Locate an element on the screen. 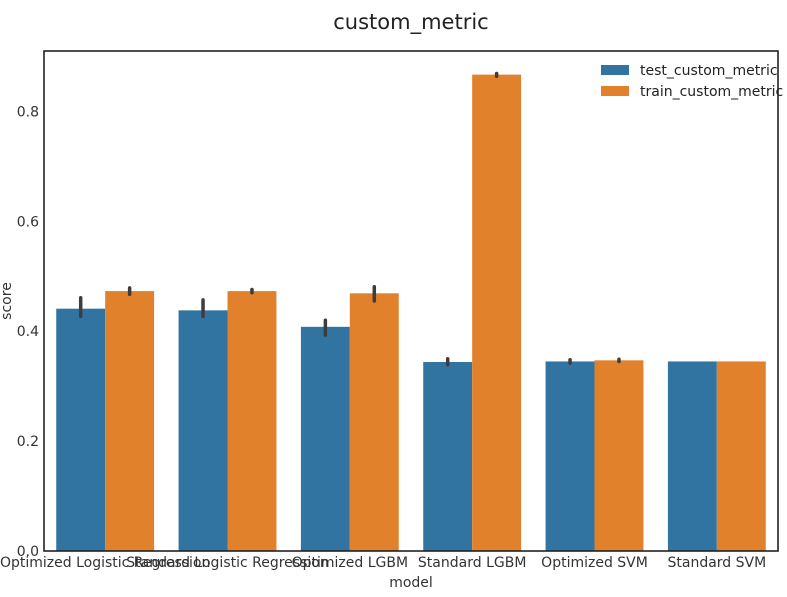  legend-swatch-test_custom_metric is located at coordinates (615, 70).